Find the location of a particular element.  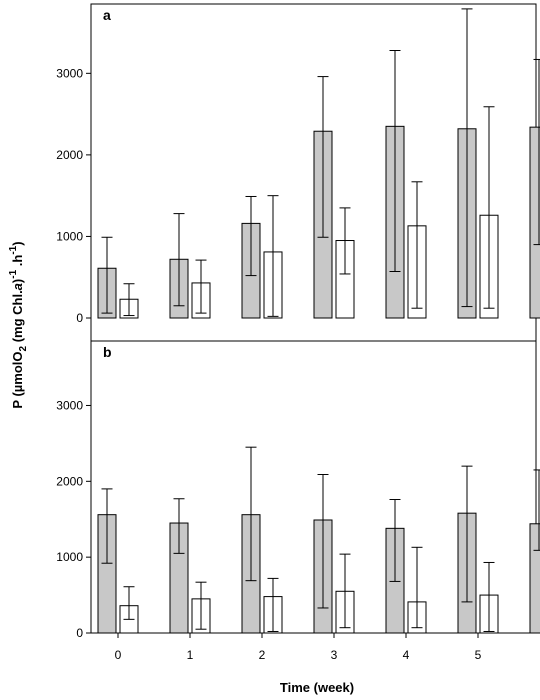

x-tick-label: 5 is located at coordinates (478, 655).